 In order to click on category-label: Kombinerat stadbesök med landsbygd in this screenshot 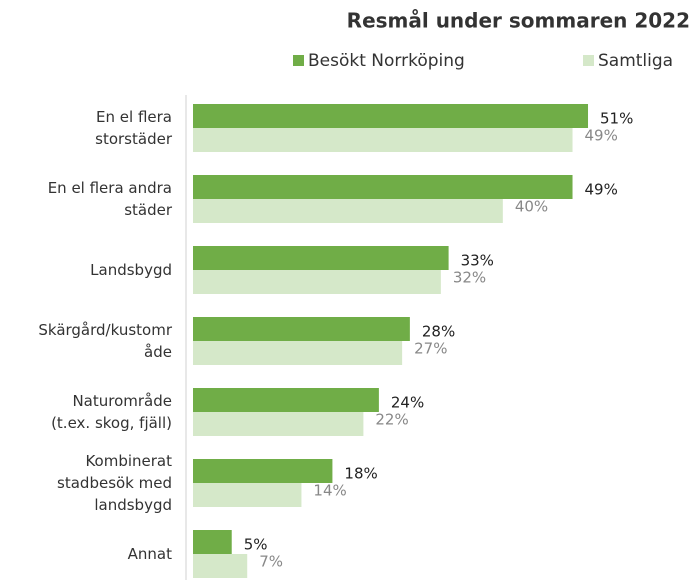, I will do `click(114, 483)`.